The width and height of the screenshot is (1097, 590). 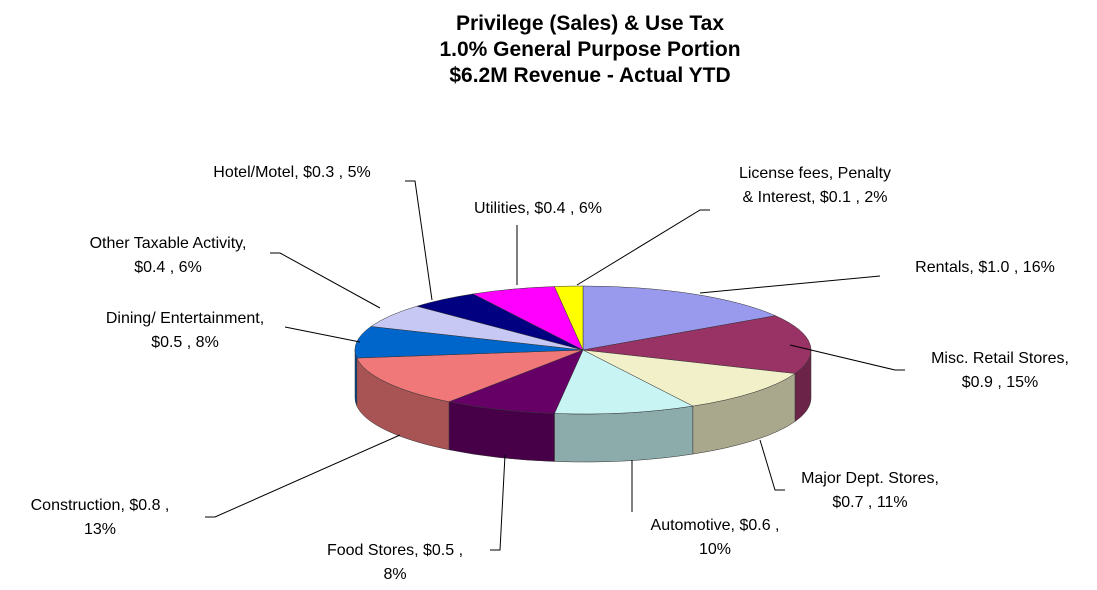 What do you see at coordinates (168, 243) in the screenshot?
I see `data-label: Other Taxable Activity,` at bounding box center [168, 243].